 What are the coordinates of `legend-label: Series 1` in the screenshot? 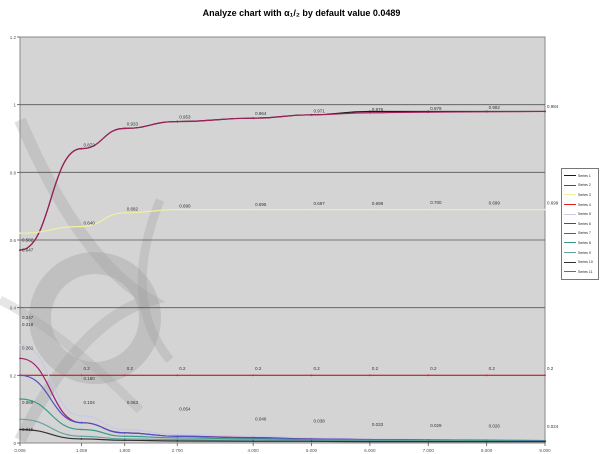 It's located at (584, 175).